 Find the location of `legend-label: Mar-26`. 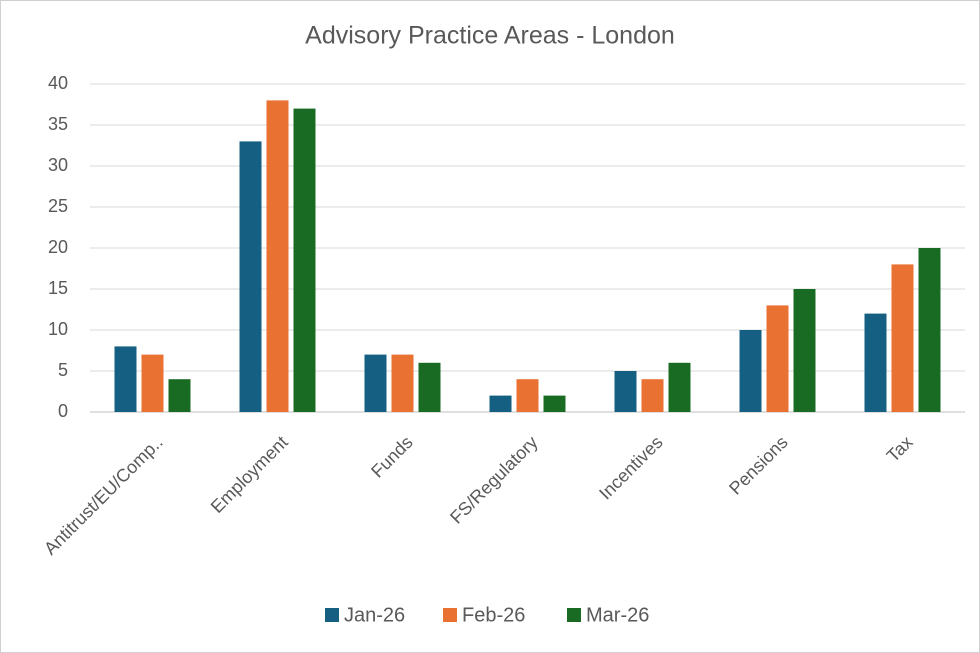

legend-label: Mar-26 is located at coordinates (617, 615).